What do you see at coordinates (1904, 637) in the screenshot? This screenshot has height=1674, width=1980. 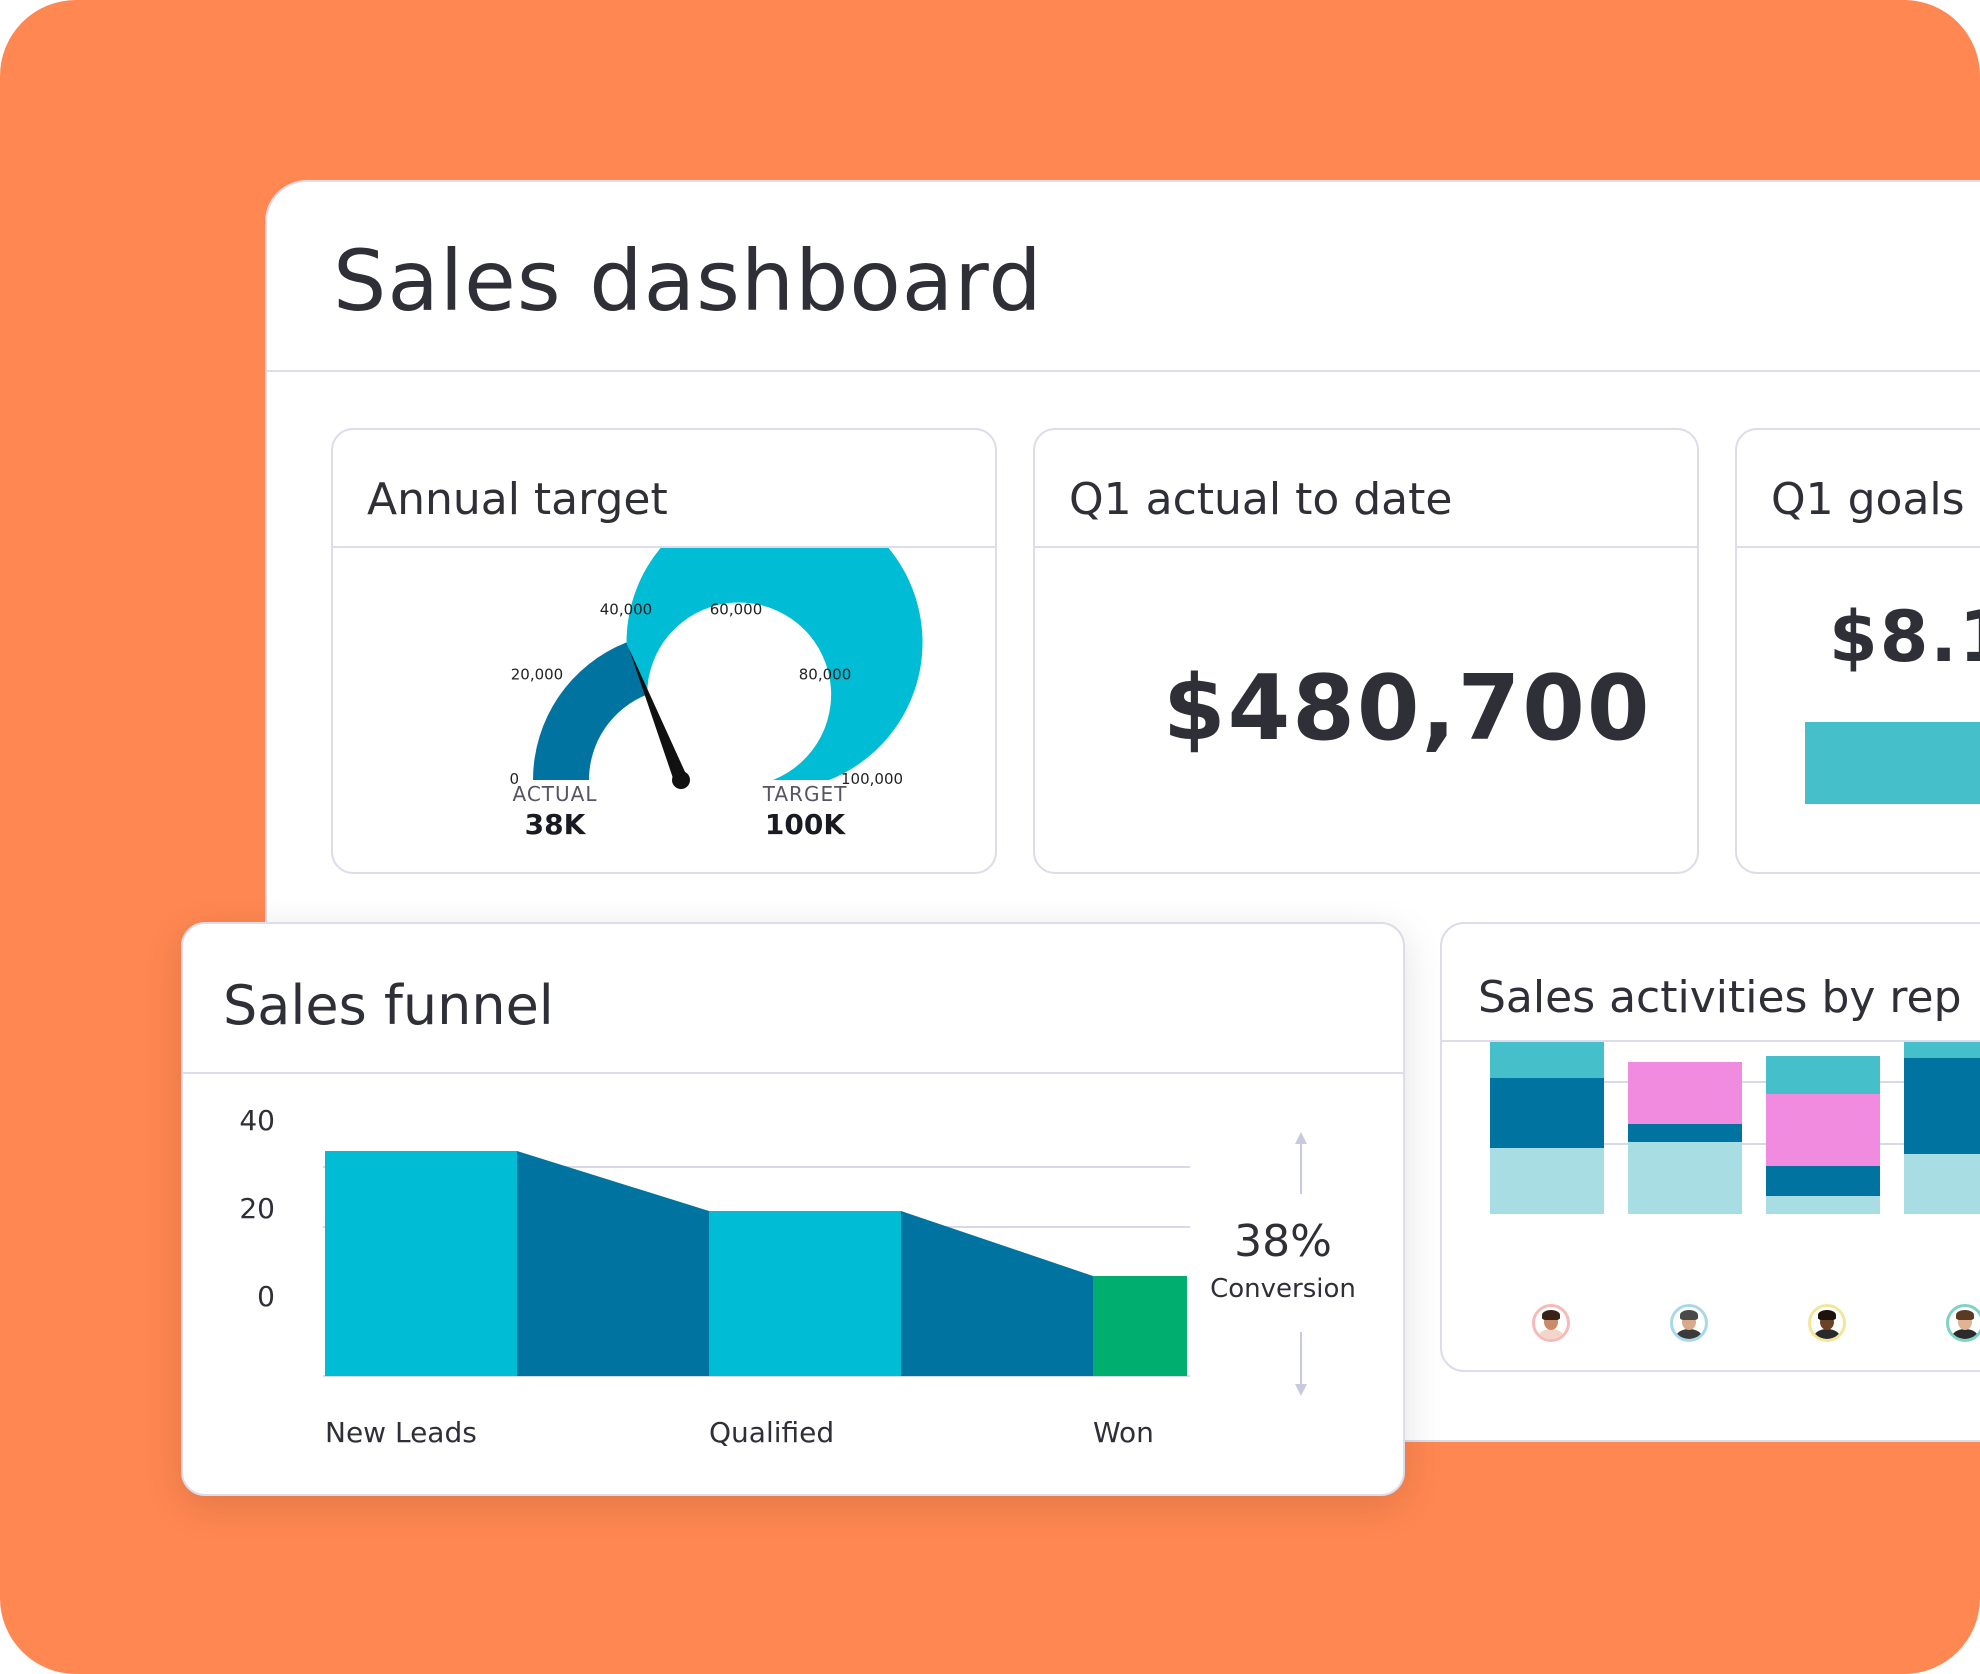 I see `q1-goals-value: $8.12` at bounding box center [1904, 637].